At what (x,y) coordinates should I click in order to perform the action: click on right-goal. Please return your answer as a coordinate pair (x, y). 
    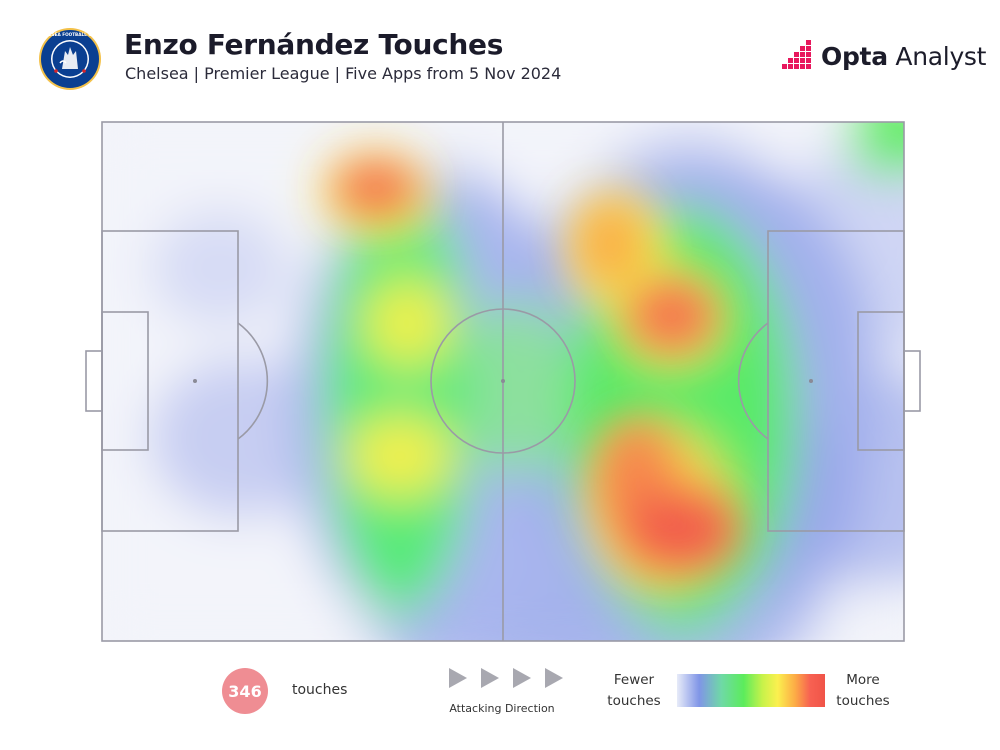
    Looking at the image, I should click on (912, 381).